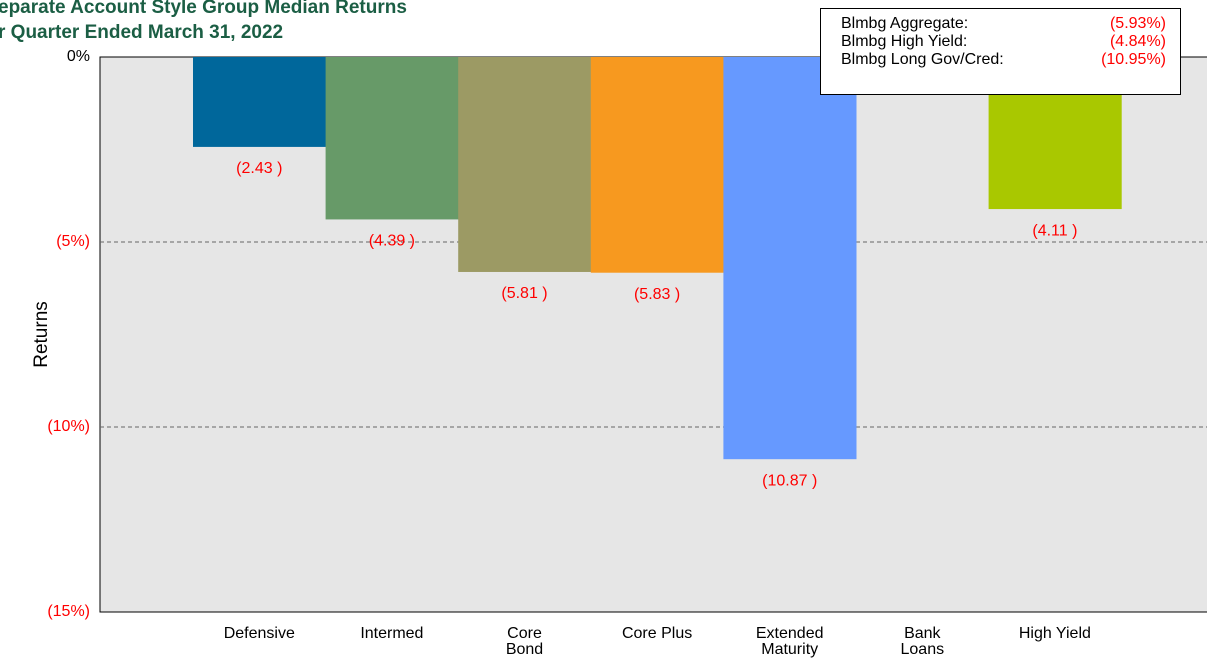  Describe the element at coordinates (78, 56) in the screenshot. I see `y-tick-label: 0%` at that location.